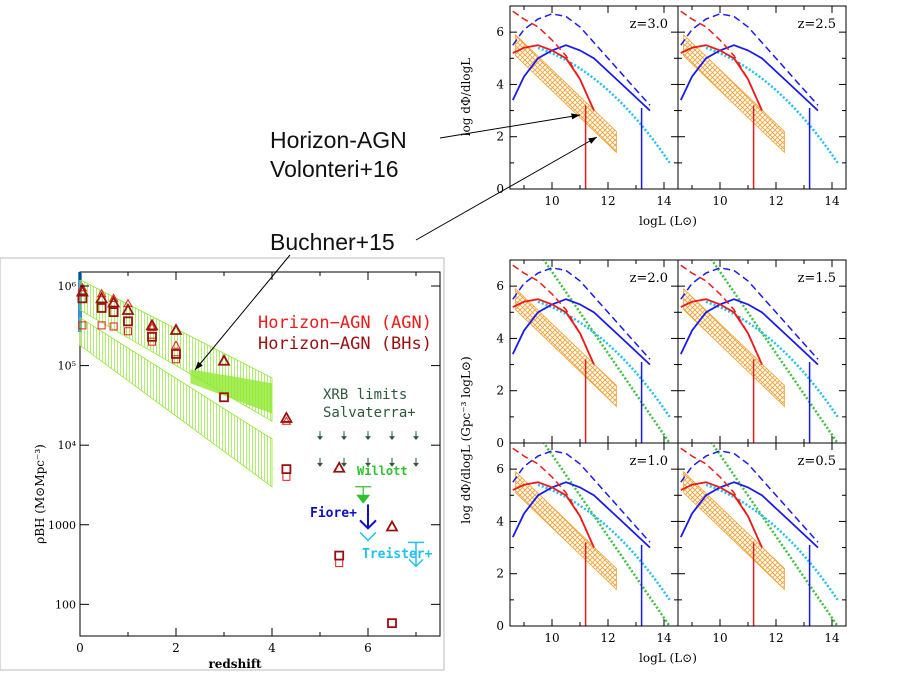  What do you see at coordinates (368, 524) in the screenshot?
I see `fiore-arrowhead` at bounding box center [368, 524].